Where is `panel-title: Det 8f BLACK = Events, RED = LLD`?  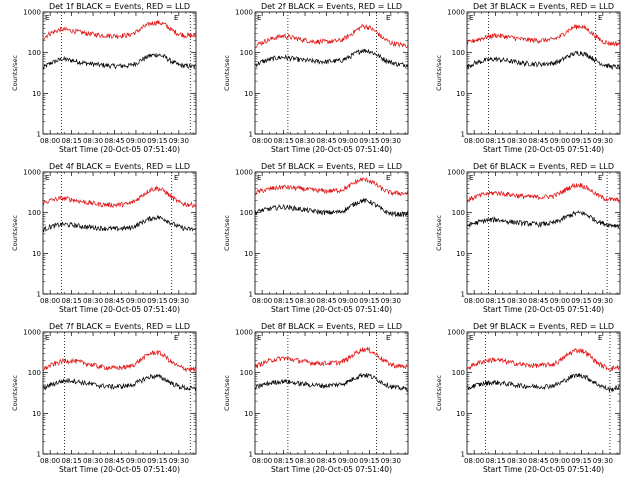
panel-title: Det 8f BLACK = Events, RED = LLD is located at coordinates (331, 326).